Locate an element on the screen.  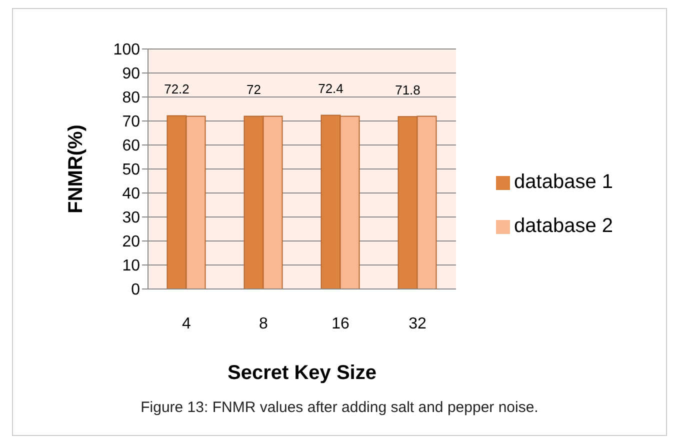
y-axis-title: FNMR(%) is located at coordinates (76, 169).